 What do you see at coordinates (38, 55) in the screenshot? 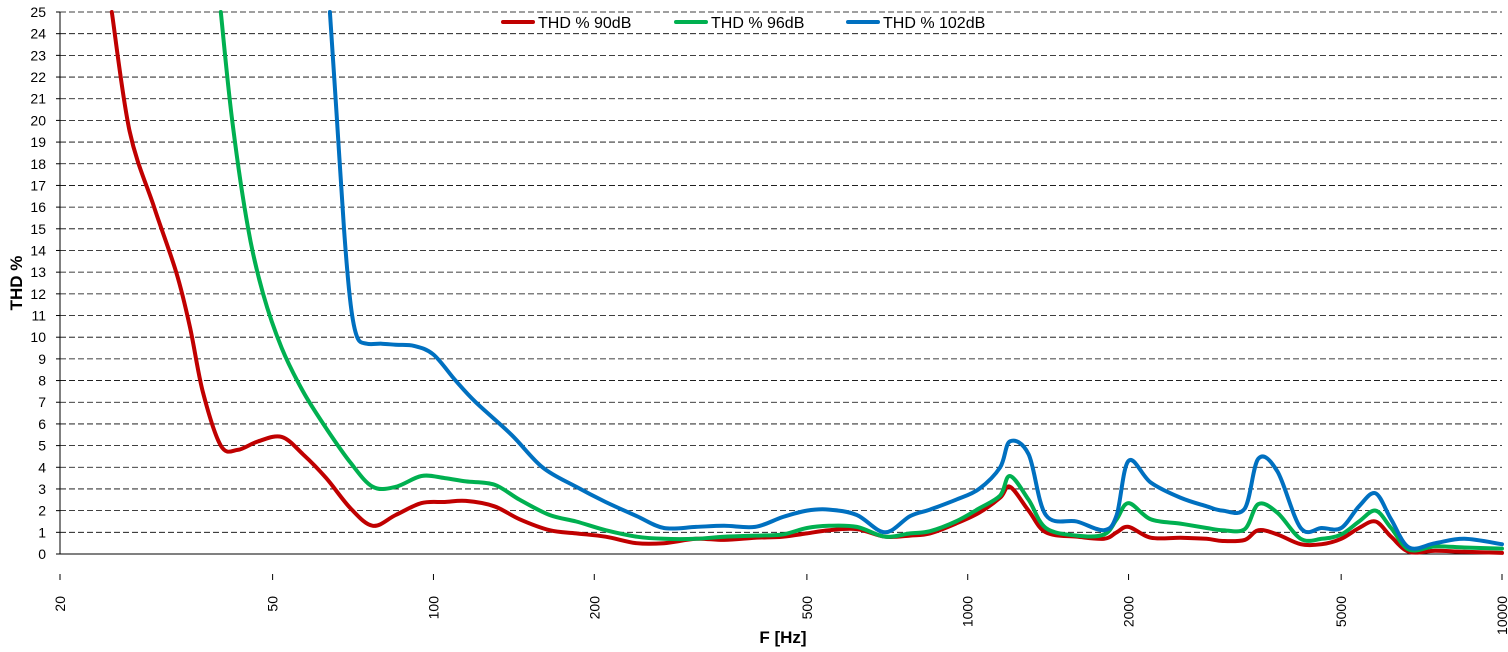
I see `y-tick-label: 23` at bounding box center [38, 55].